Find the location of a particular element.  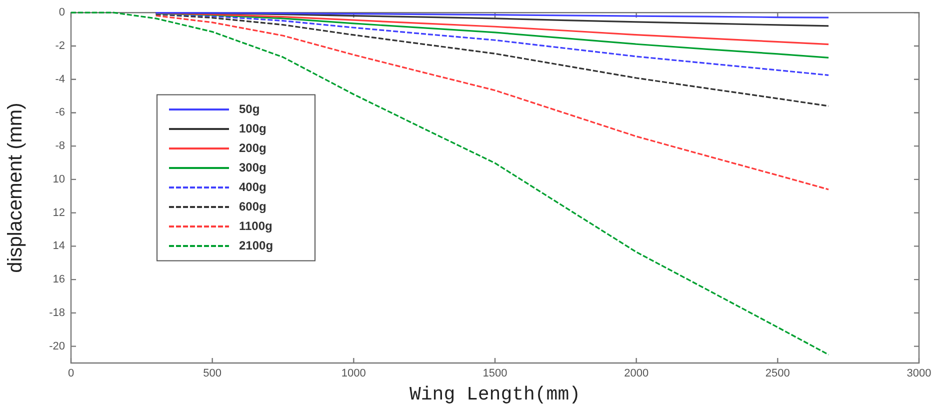

y-tick-label: -6 is located at coordinates (60, 112).